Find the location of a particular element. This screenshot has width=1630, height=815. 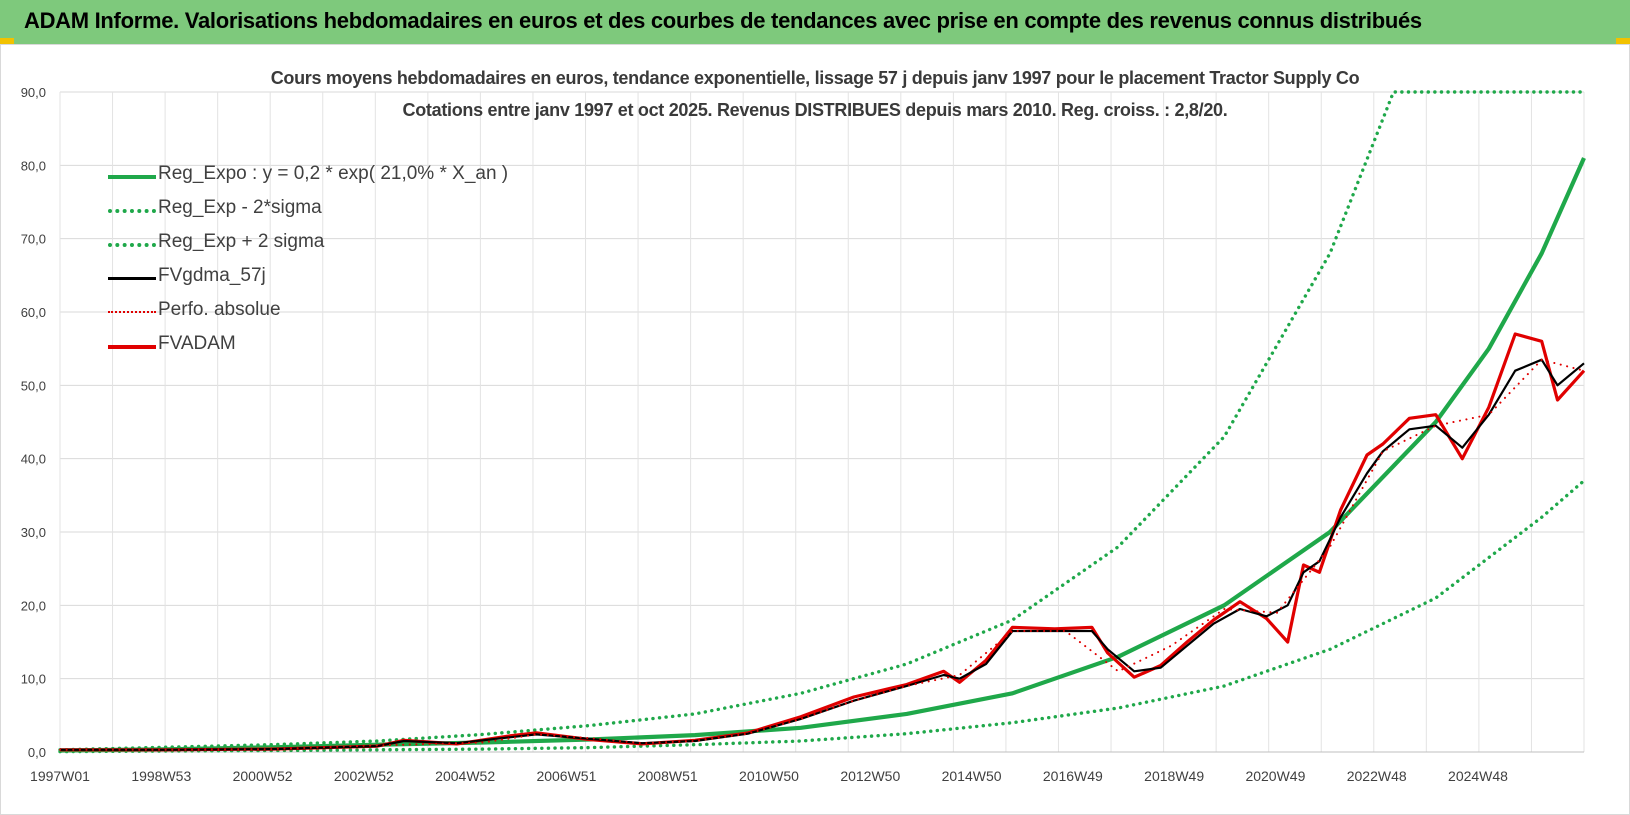

x-tick-label: 2002W52 is located at coordinates (364, 776).